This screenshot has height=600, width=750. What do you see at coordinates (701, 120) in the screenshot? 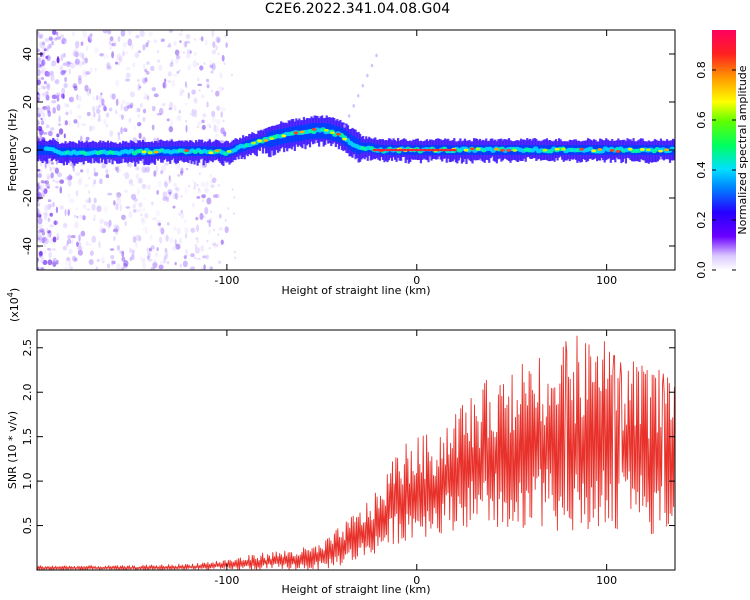
I see `colorbar-tick-label: 0.6` at bounding box center [701, 120].